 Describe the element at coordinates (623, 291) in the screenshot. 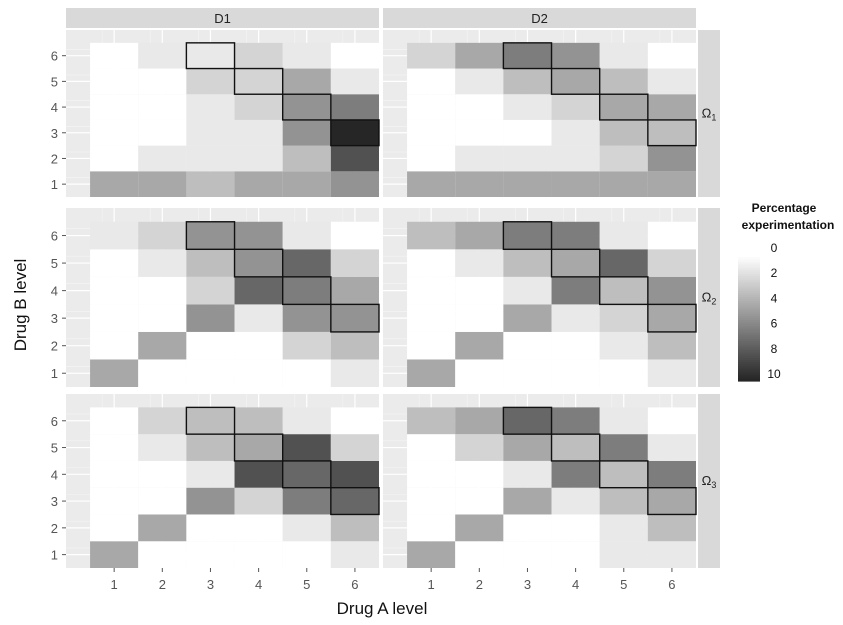

I see `outlined-cell-D2-2-a5-b4` at that location.